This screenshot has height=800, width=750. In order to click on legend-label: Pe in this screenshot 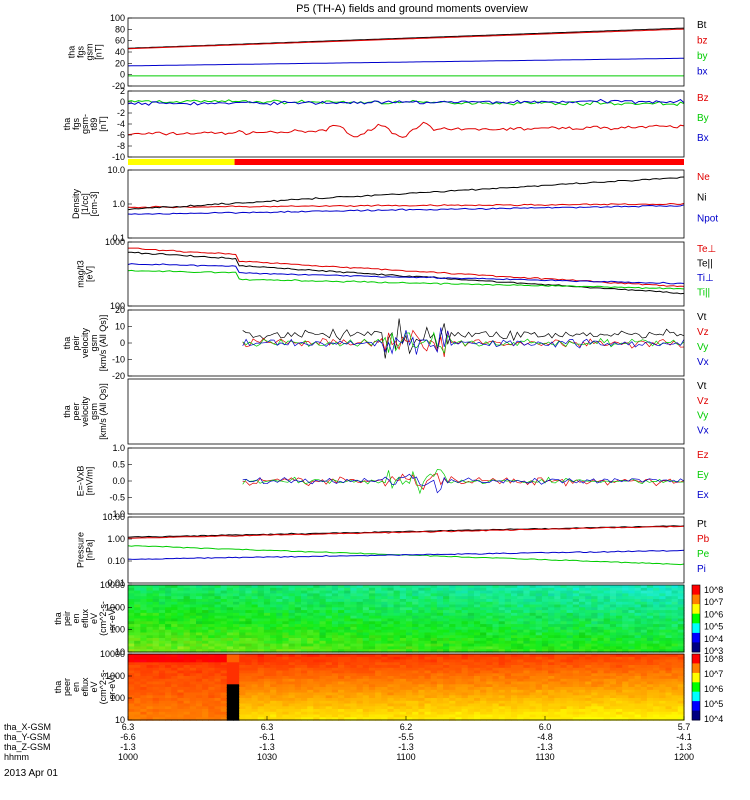, I will do `click(703, 554)`.